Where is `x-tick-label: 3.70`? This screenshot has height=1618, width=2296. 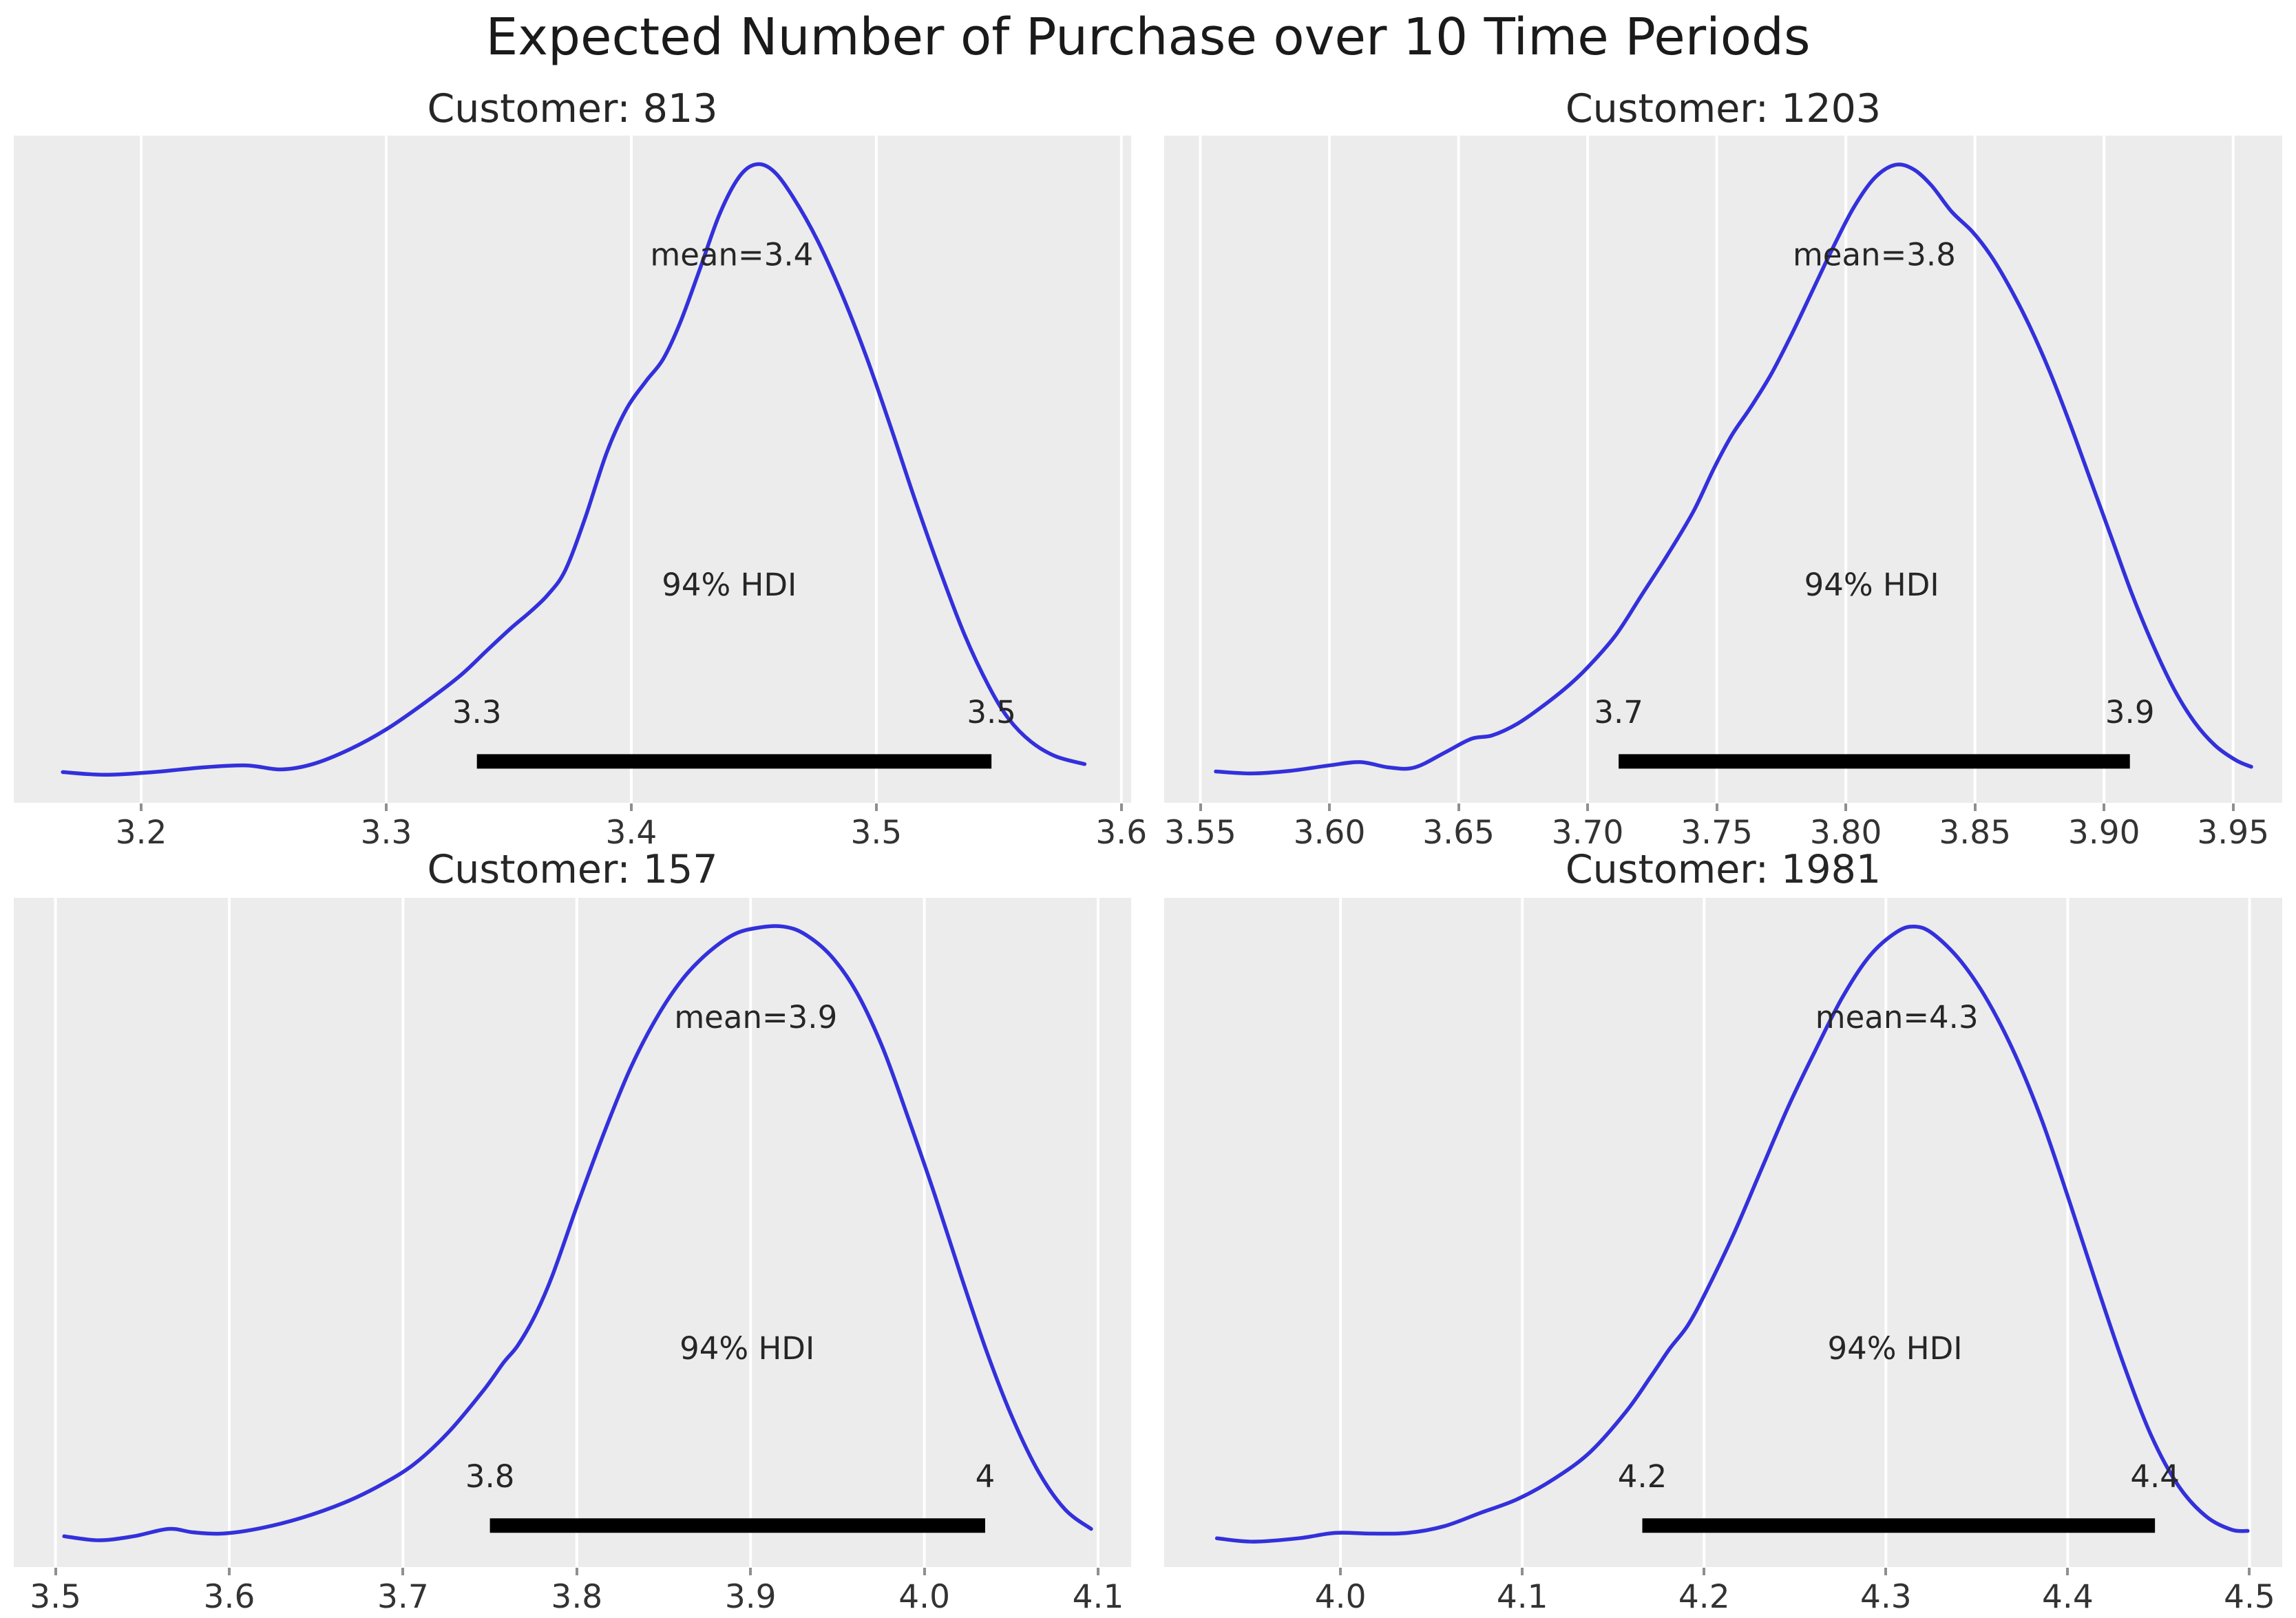
x-tick-label: 3.70 is located at coordinates (1587, 833).